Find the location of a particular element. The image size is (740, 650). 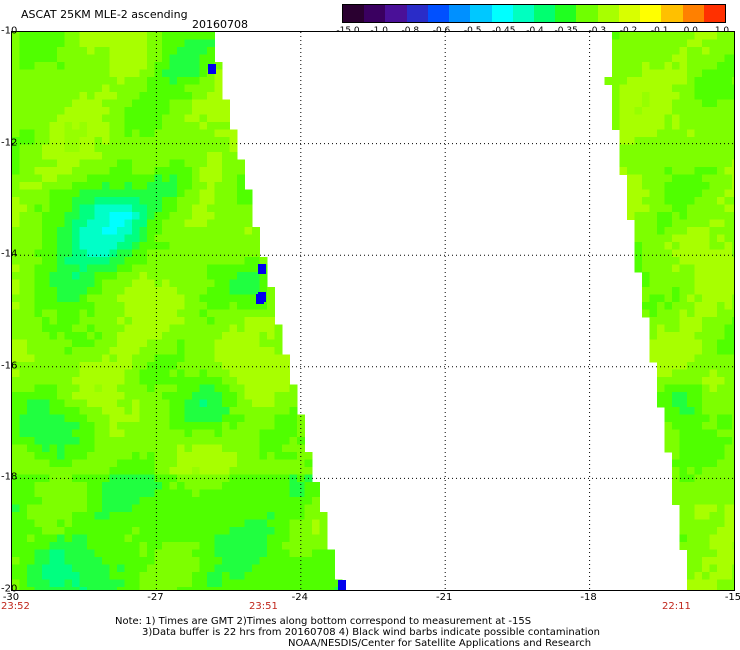

latitude-label: -20 is located at coordinates (9, 589).